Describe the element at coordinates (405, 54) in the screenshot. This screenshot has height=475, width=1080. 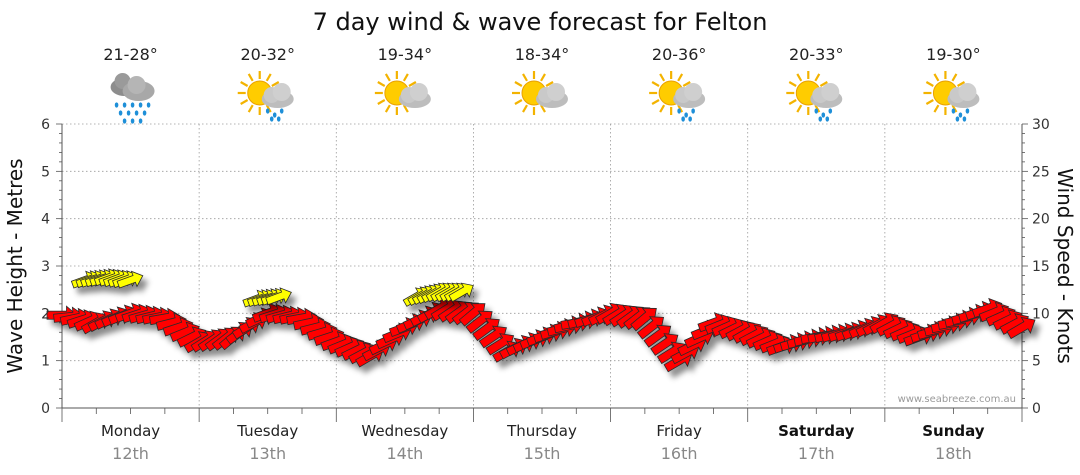
I see `temperature-range: 19-34°` at that location.